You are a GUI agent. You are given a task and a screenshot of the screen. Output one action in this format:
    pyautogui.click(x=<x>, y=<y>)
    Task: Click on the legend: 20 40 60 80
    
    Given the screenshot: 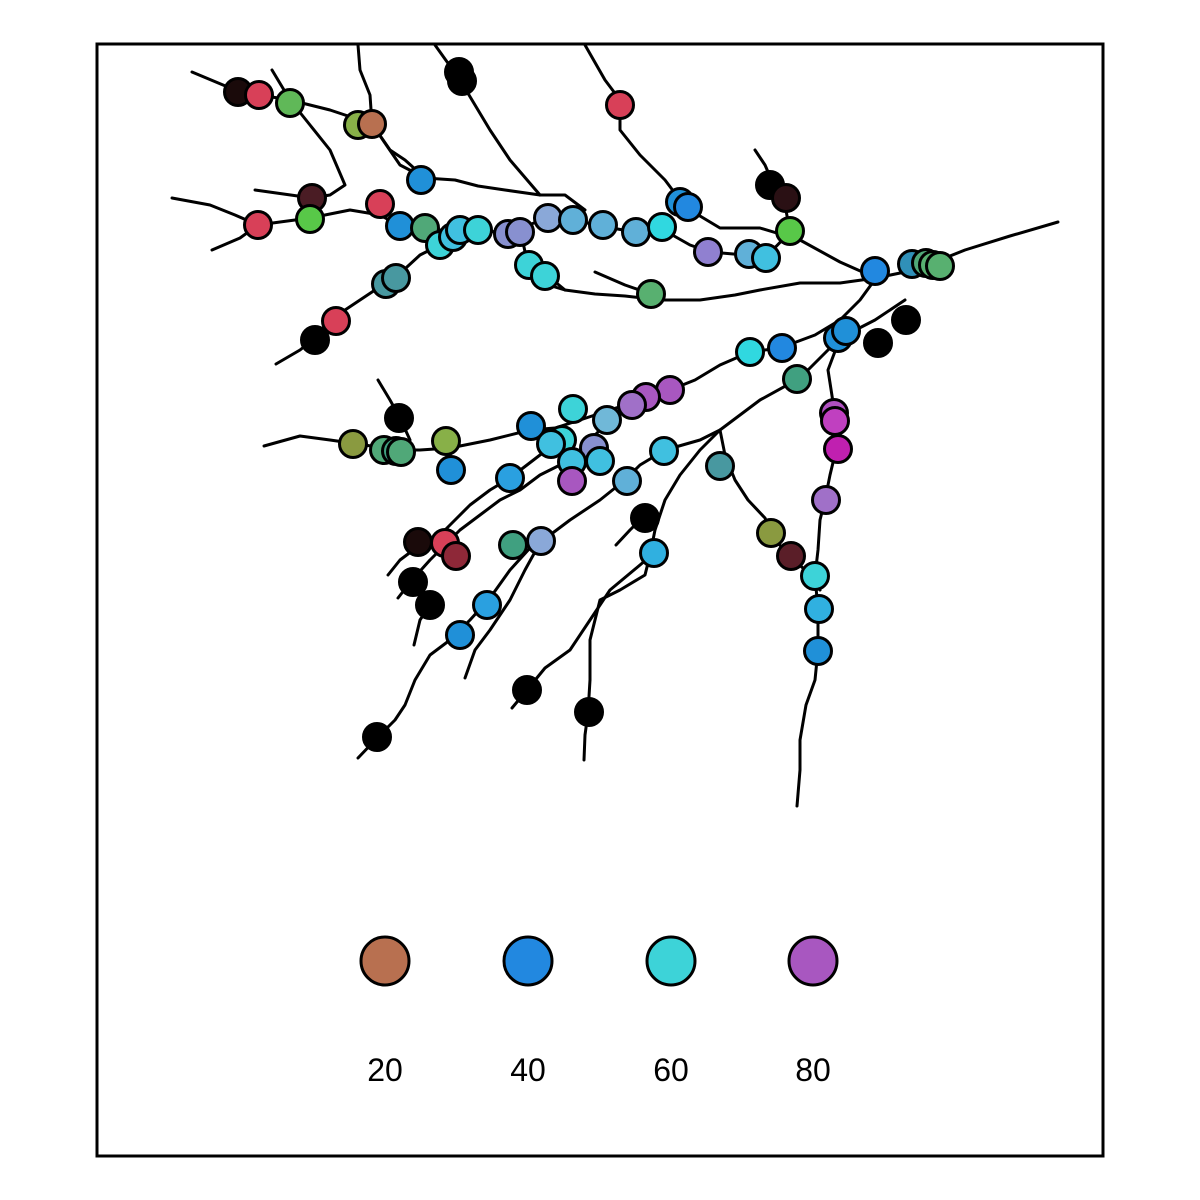 What is the action you would take?
    pyautogui.click(x=599, y=1011)
    